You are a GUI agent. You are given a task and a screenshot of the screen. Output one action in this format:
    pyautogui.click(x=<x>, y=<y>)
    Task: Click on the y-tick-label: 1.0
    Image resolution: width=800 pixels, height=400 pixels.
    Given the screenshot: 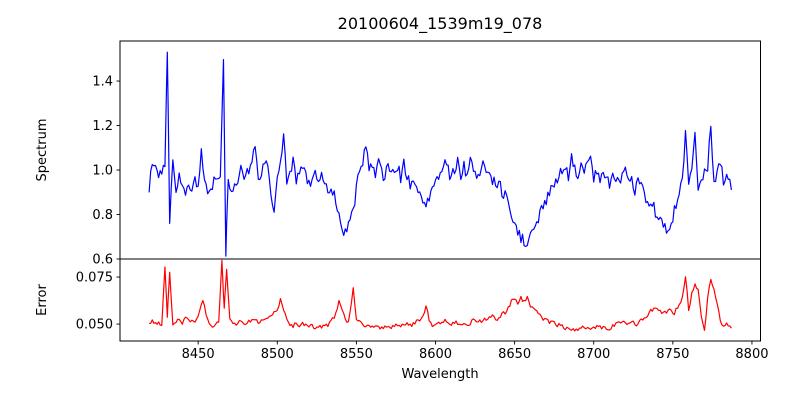 What is the action you would take?
    pyautogui.click(x=102, y=171)
    